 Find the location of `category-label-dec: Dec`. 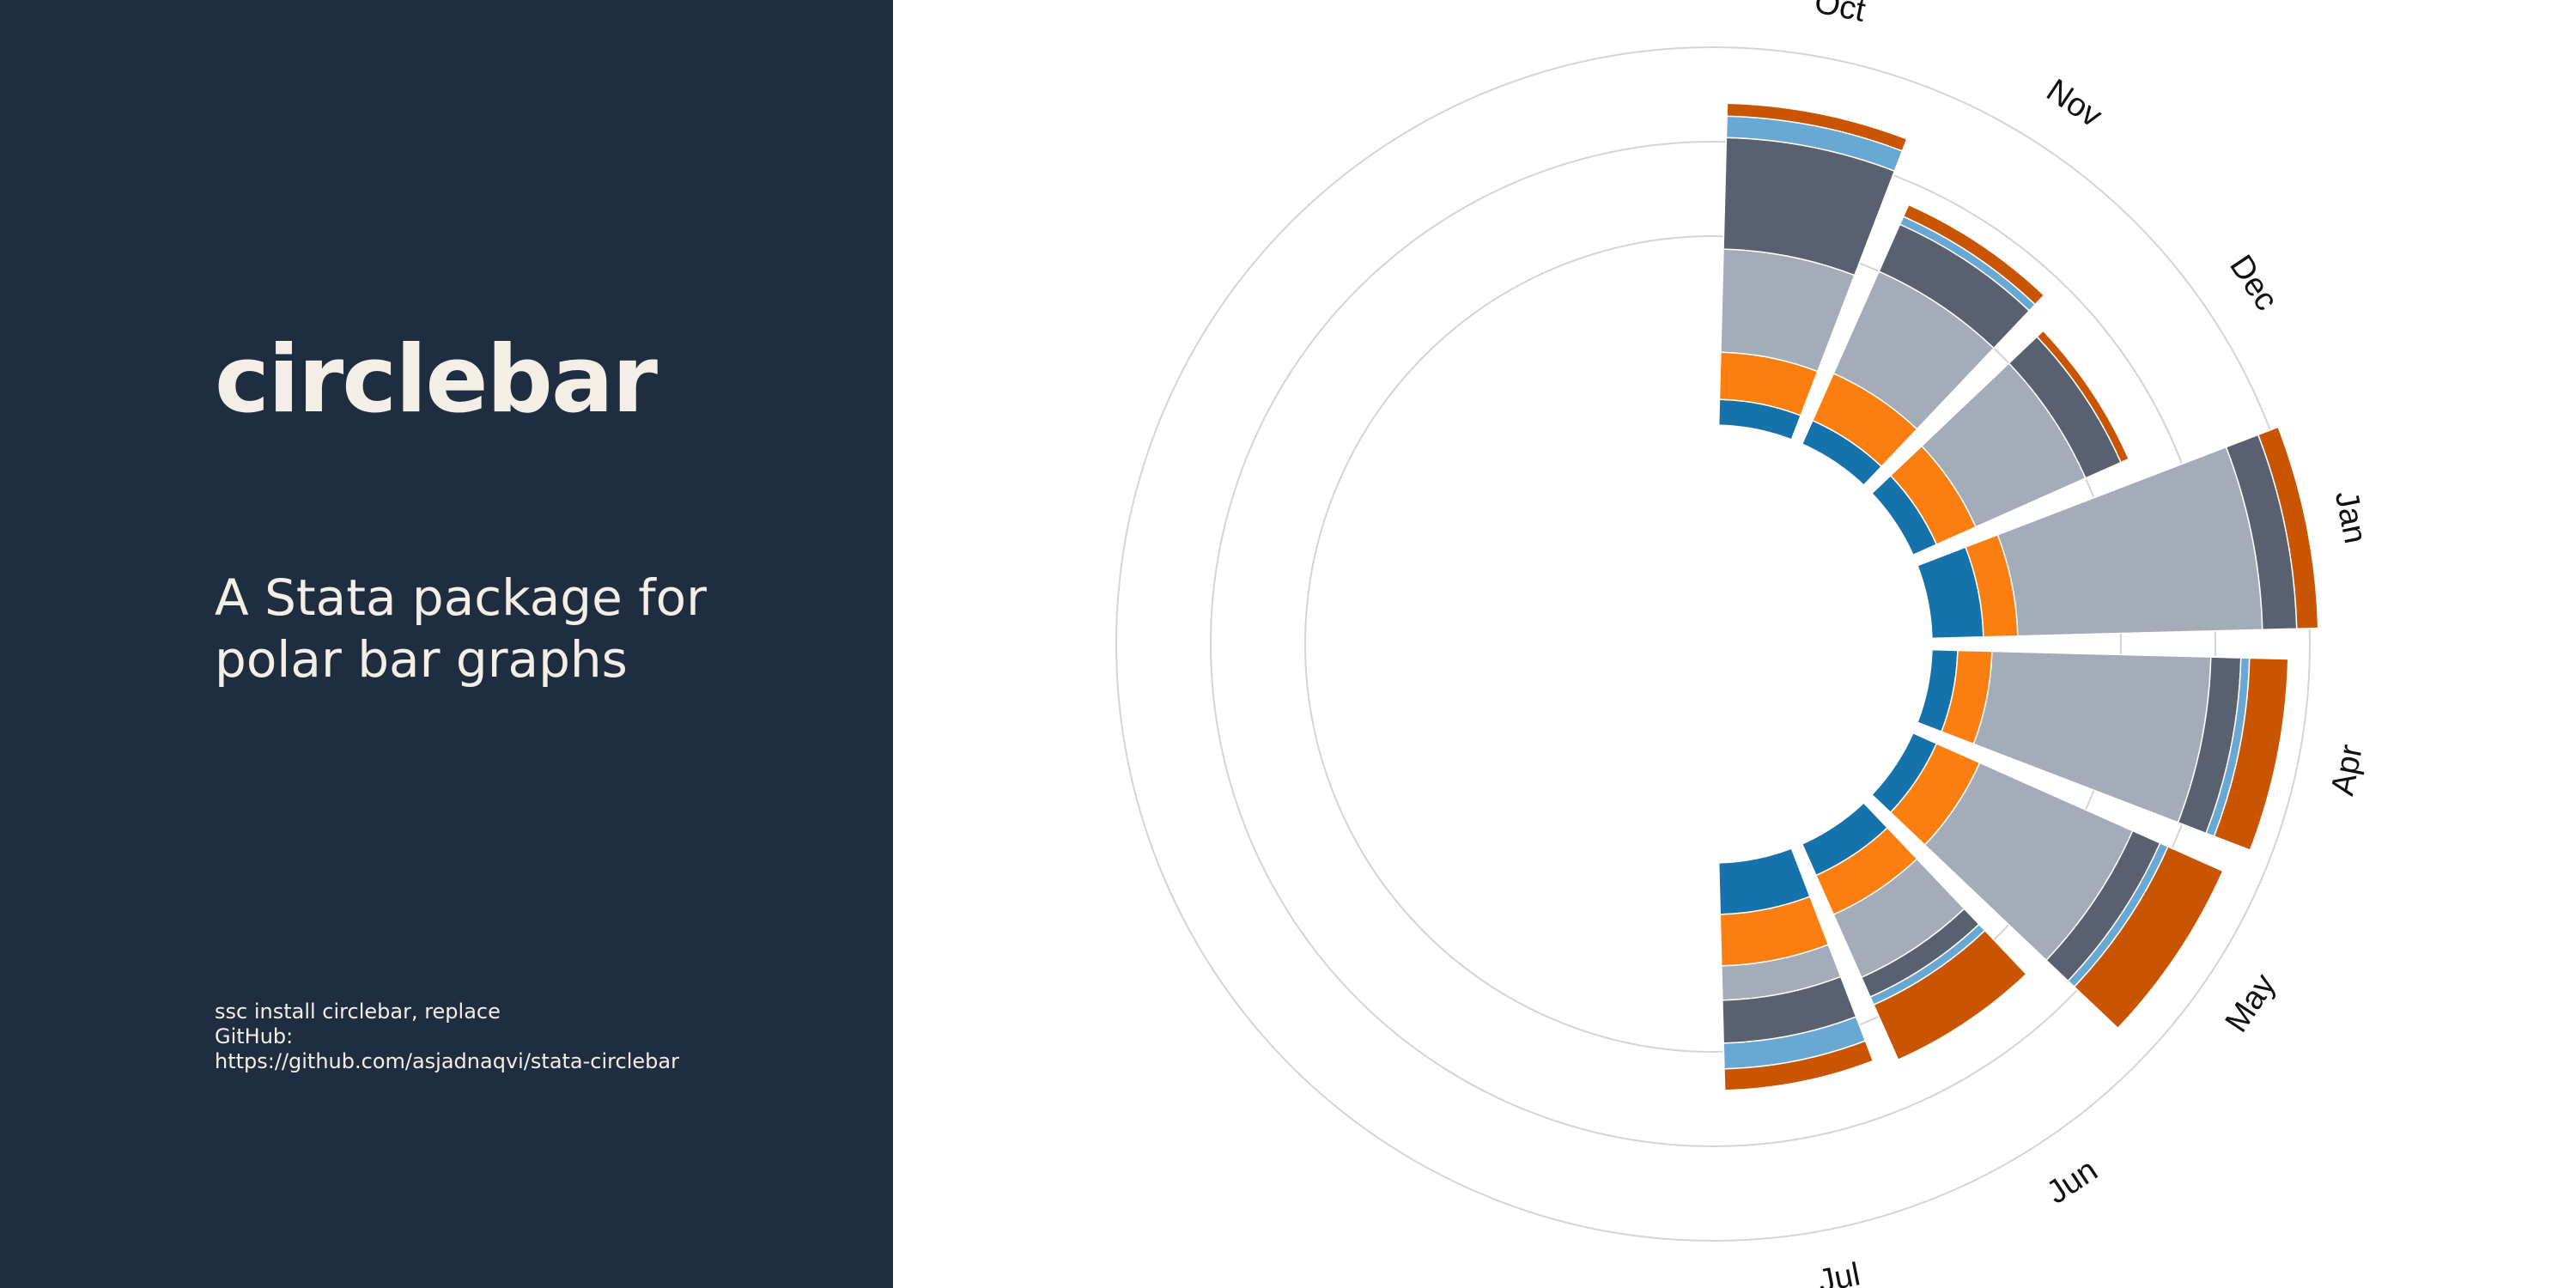

category-label-dec: Dec is located at coordinates (2253, 283).